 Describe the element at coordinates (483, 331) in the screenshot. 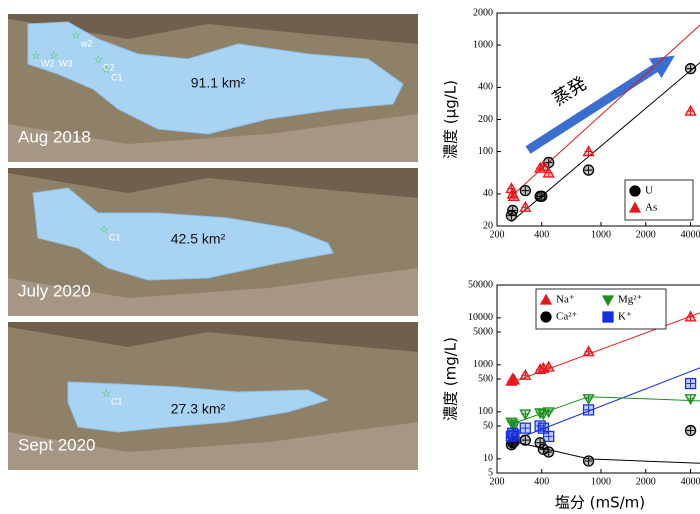

I see `y-tick-label: 5000` at that location.